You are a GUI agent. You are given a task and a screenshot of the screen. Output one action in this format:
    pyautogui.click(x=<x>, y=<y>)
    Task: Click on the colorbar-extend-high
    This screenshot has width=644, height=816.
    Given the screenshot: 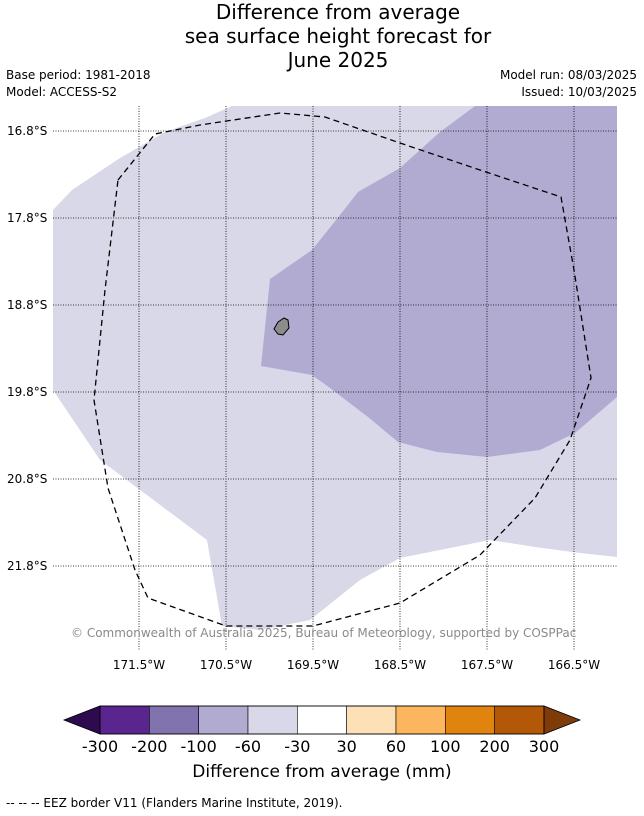 What is the action you would take?
    pyautogui.click(x=562, y=720)
    